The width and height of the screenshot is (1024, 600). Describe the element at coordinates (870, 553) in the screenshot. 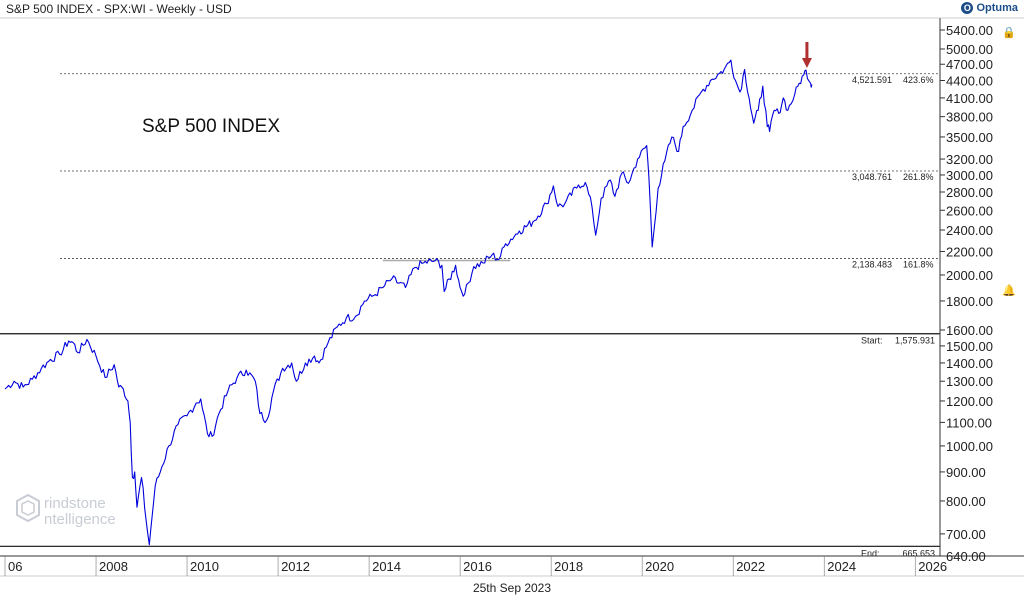

I see `ref-line-label: End:` at that location.